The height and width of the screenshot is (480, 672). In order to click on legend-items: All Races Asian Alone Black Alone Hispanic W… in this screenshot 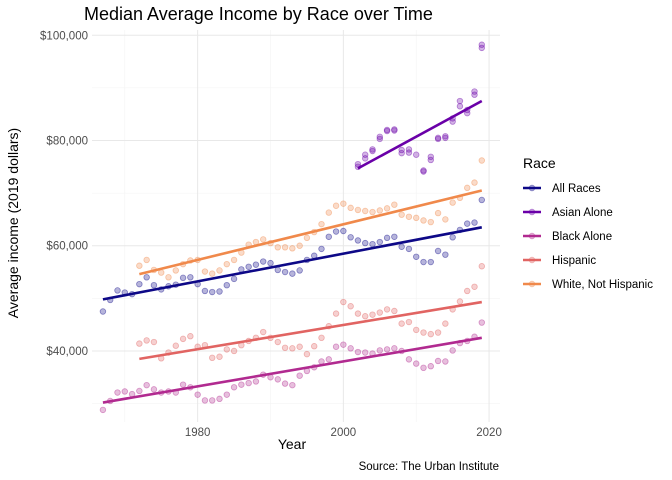, I will do `click(588, 237)`.